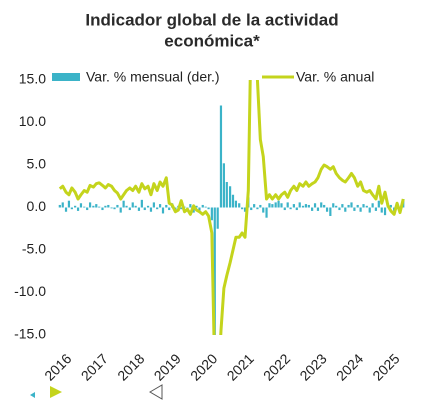 The height and width of the screenshot is (403, 431). What do you see at coordinates (276, 366) in the screenshot?
I see `x-tick-label: 2022` at bounding box center [276, 366].